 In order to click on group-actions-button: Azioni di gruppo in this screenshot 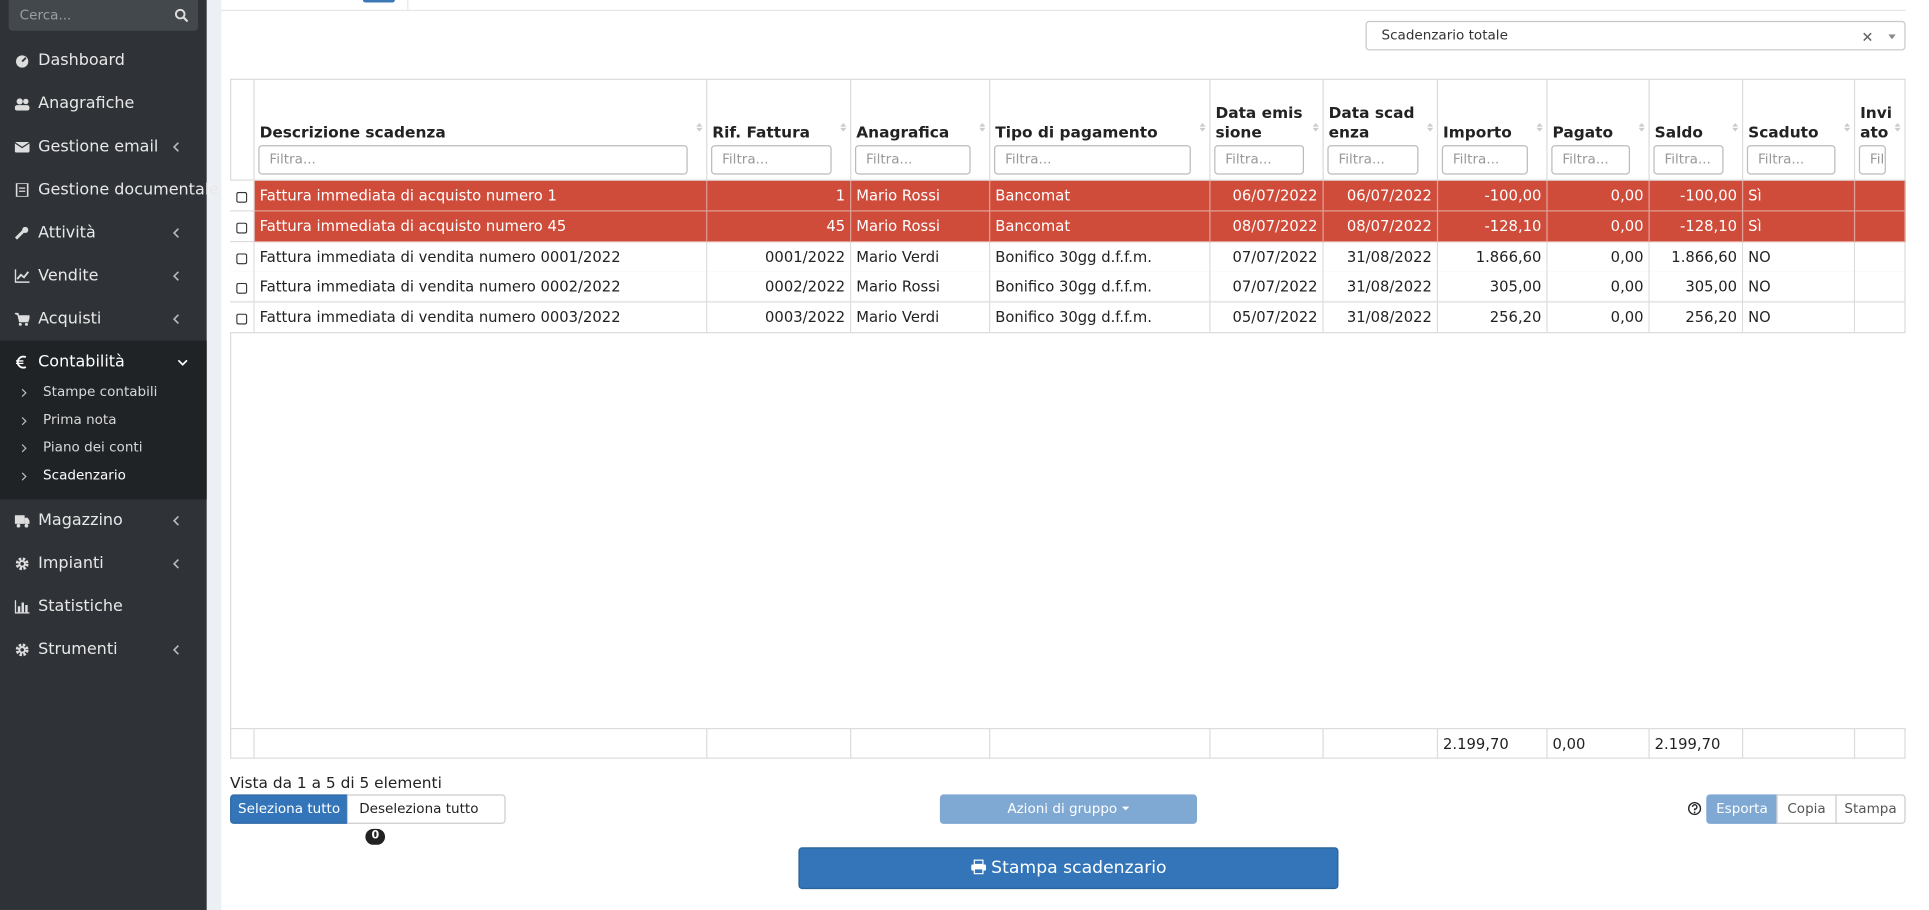, I will do `click(1068, 809)`.